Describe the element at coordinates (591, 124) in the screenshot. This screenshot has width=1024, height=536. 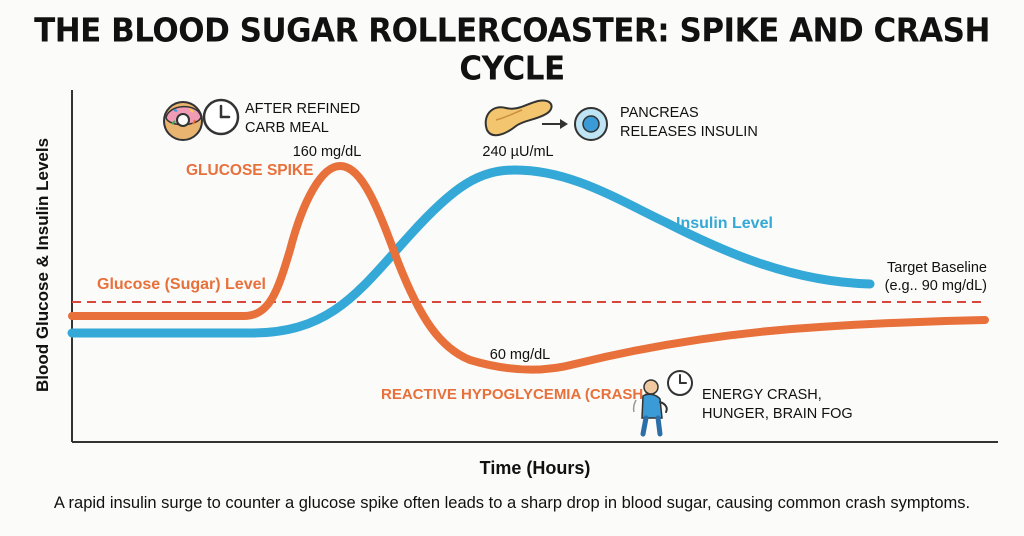
I see `cell-icon` at that location.